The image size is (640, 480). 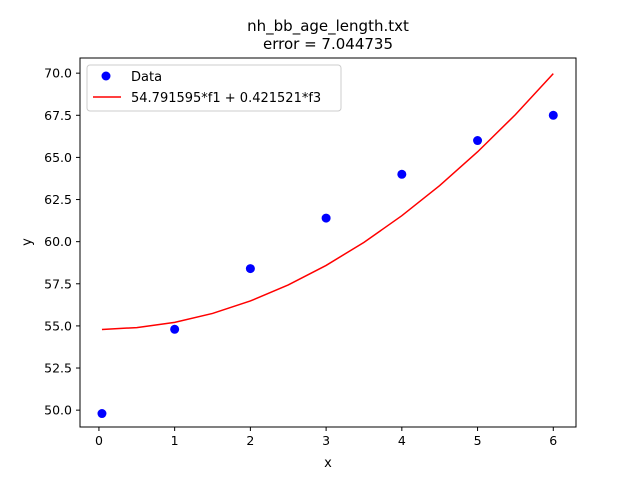 I want to click on legend: Data 54.791595*f1 + 0.421521*f3, so click(x=214, y=88).